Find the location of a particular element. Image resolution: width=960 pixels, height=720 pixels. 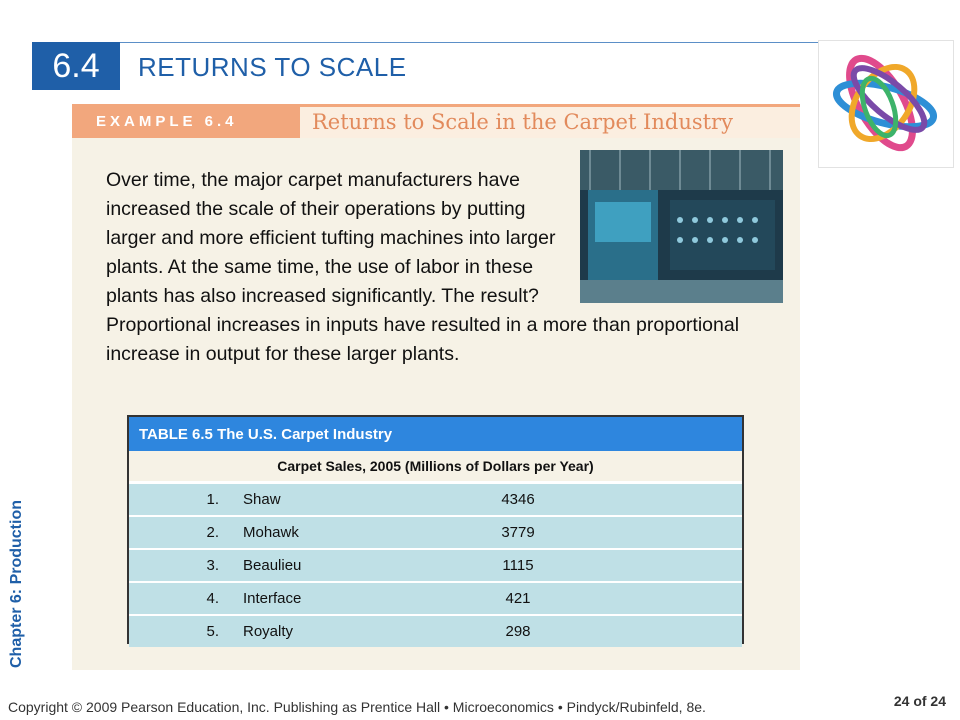

header-rule is located at coordinates (470, 42).